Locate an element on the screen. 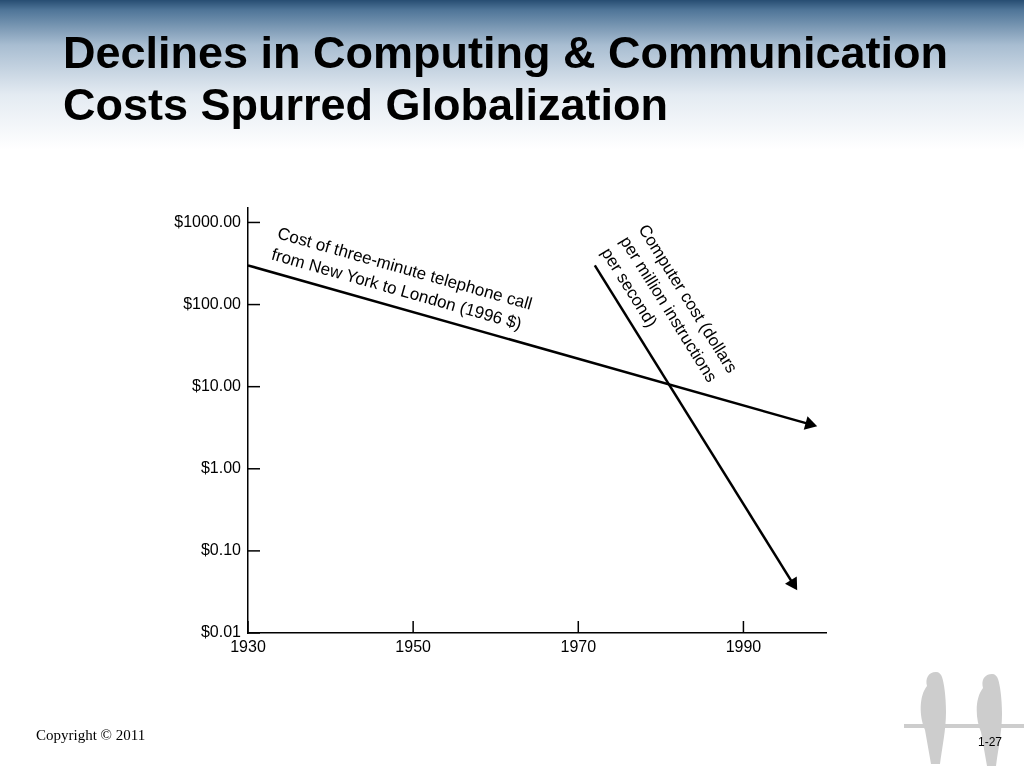 Image resolution: width=1024 pixels, height=768 pixels. y-tick-label: $100.00 is located at coordinates (212, 303).